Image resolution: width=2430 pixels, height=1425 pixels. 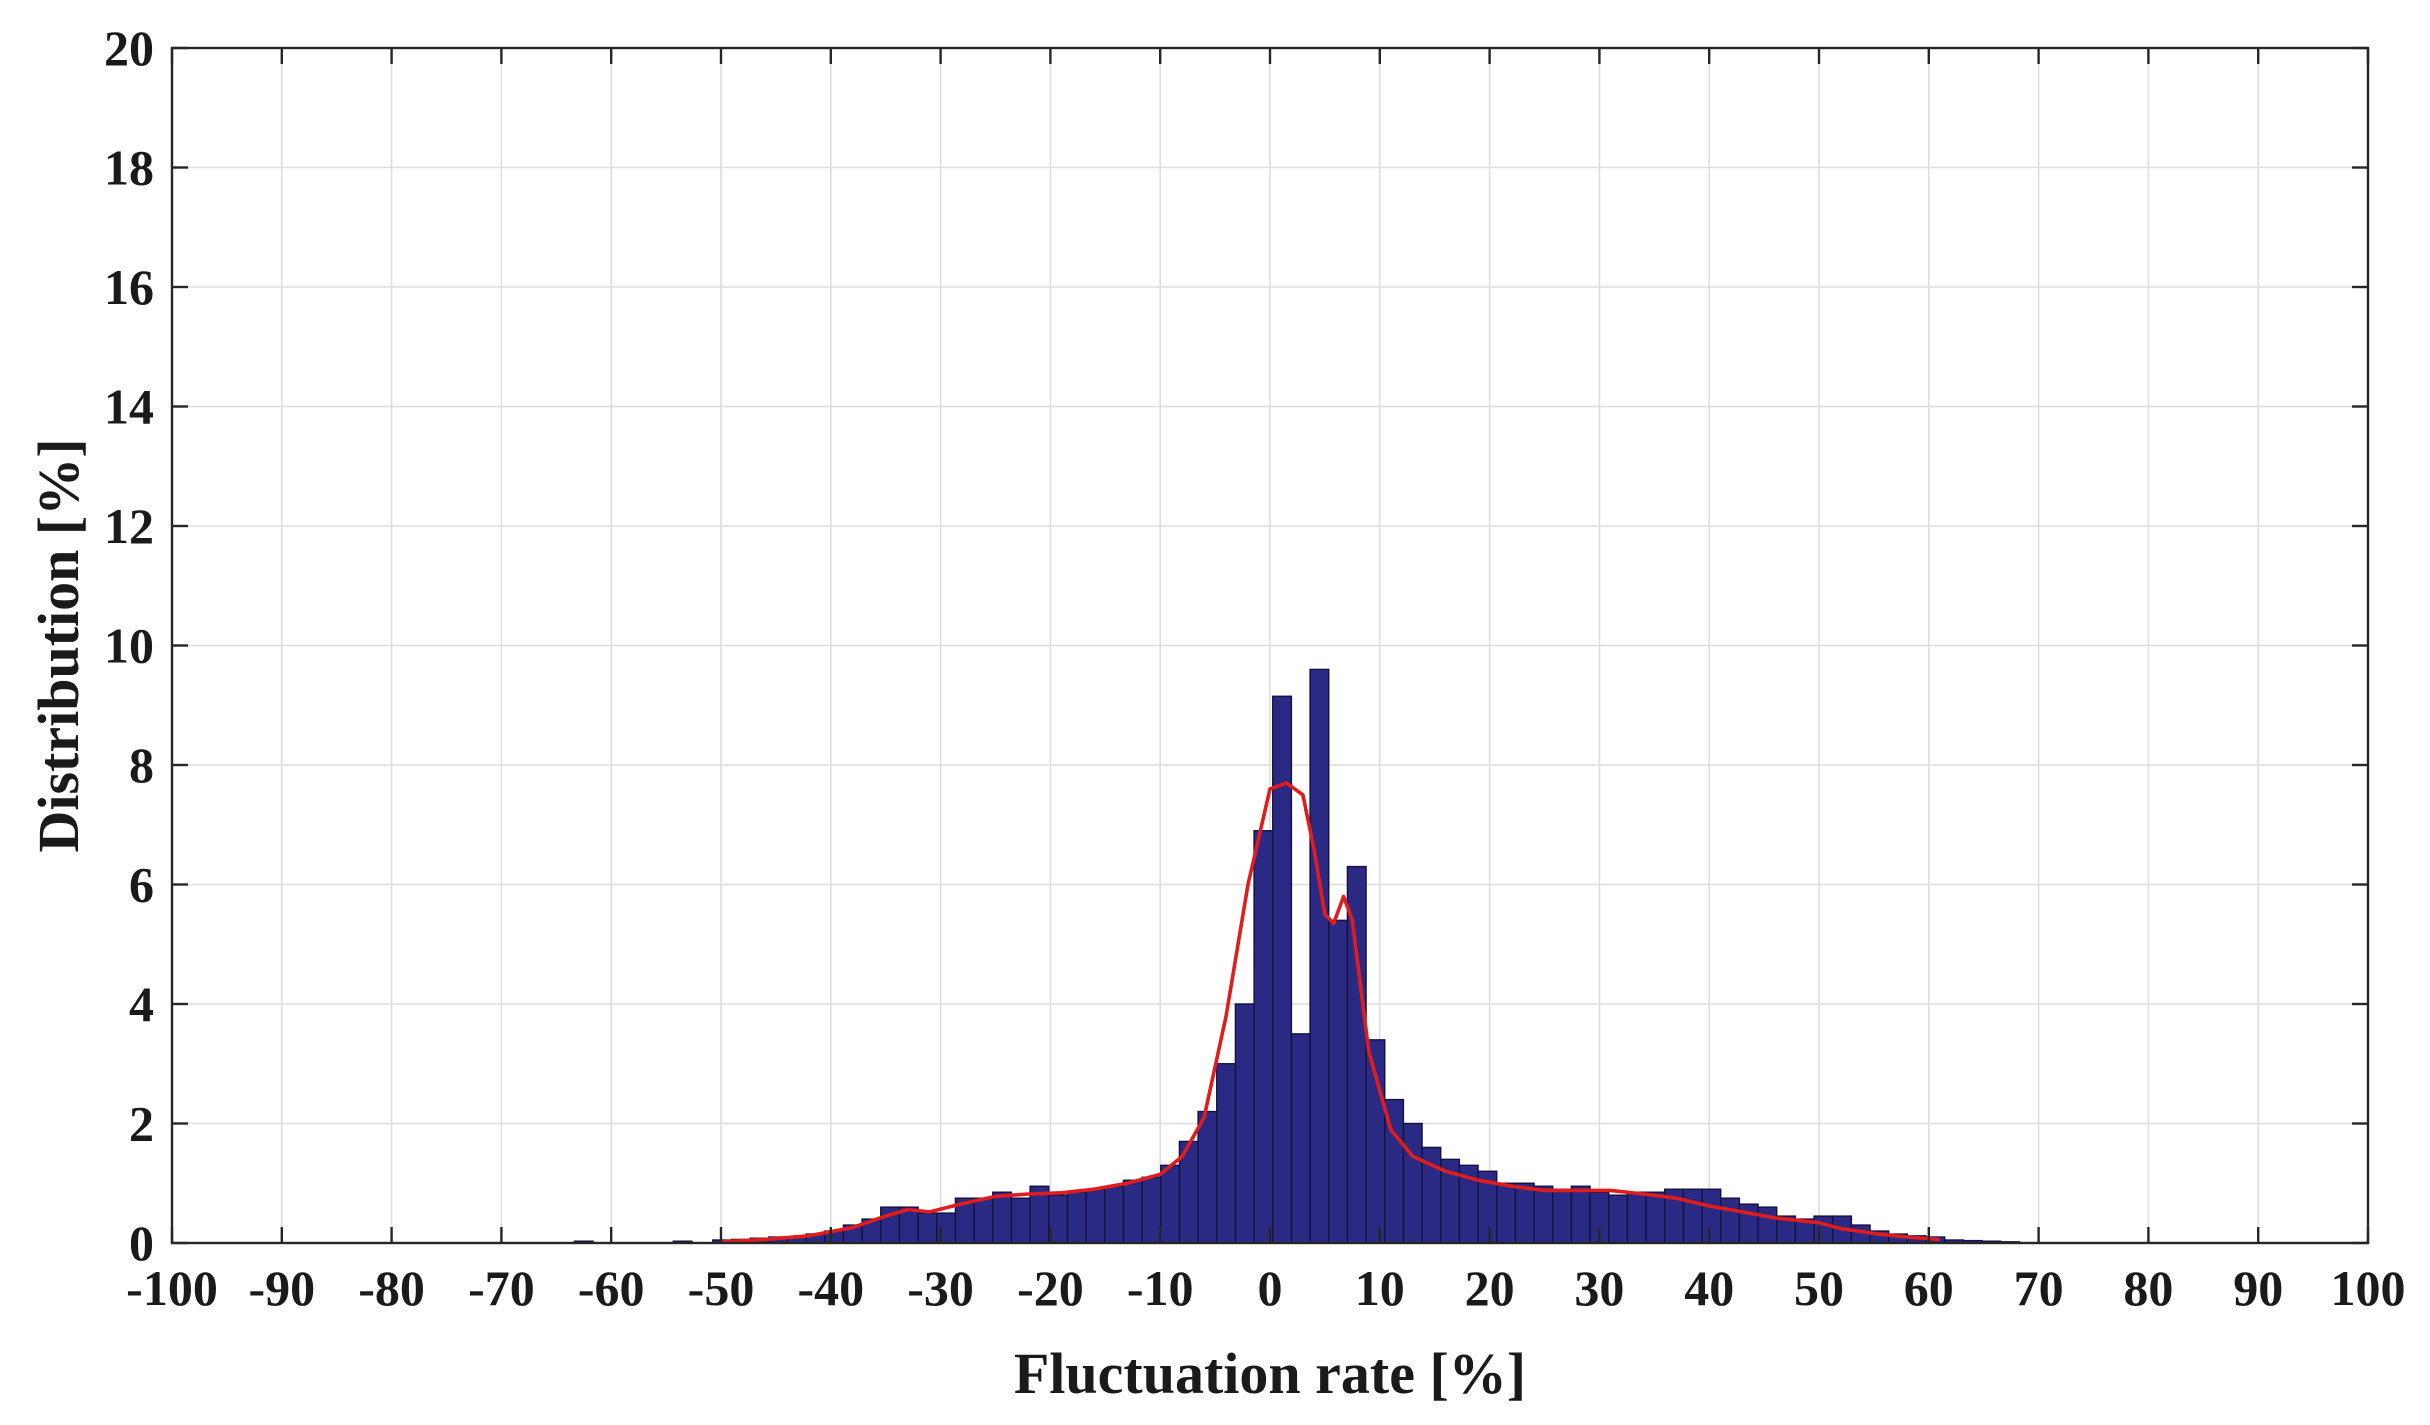 I want to click on x-tick-label: -60, so click(x=611, y=1288).